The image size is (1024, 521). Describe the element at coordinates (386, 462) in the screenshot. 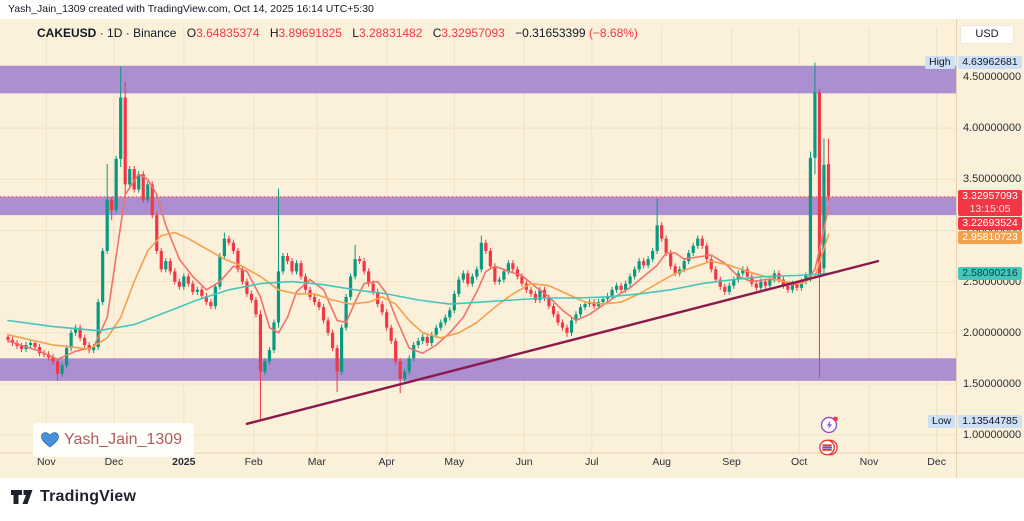

I see `time-tick-label: Apr` at that location.